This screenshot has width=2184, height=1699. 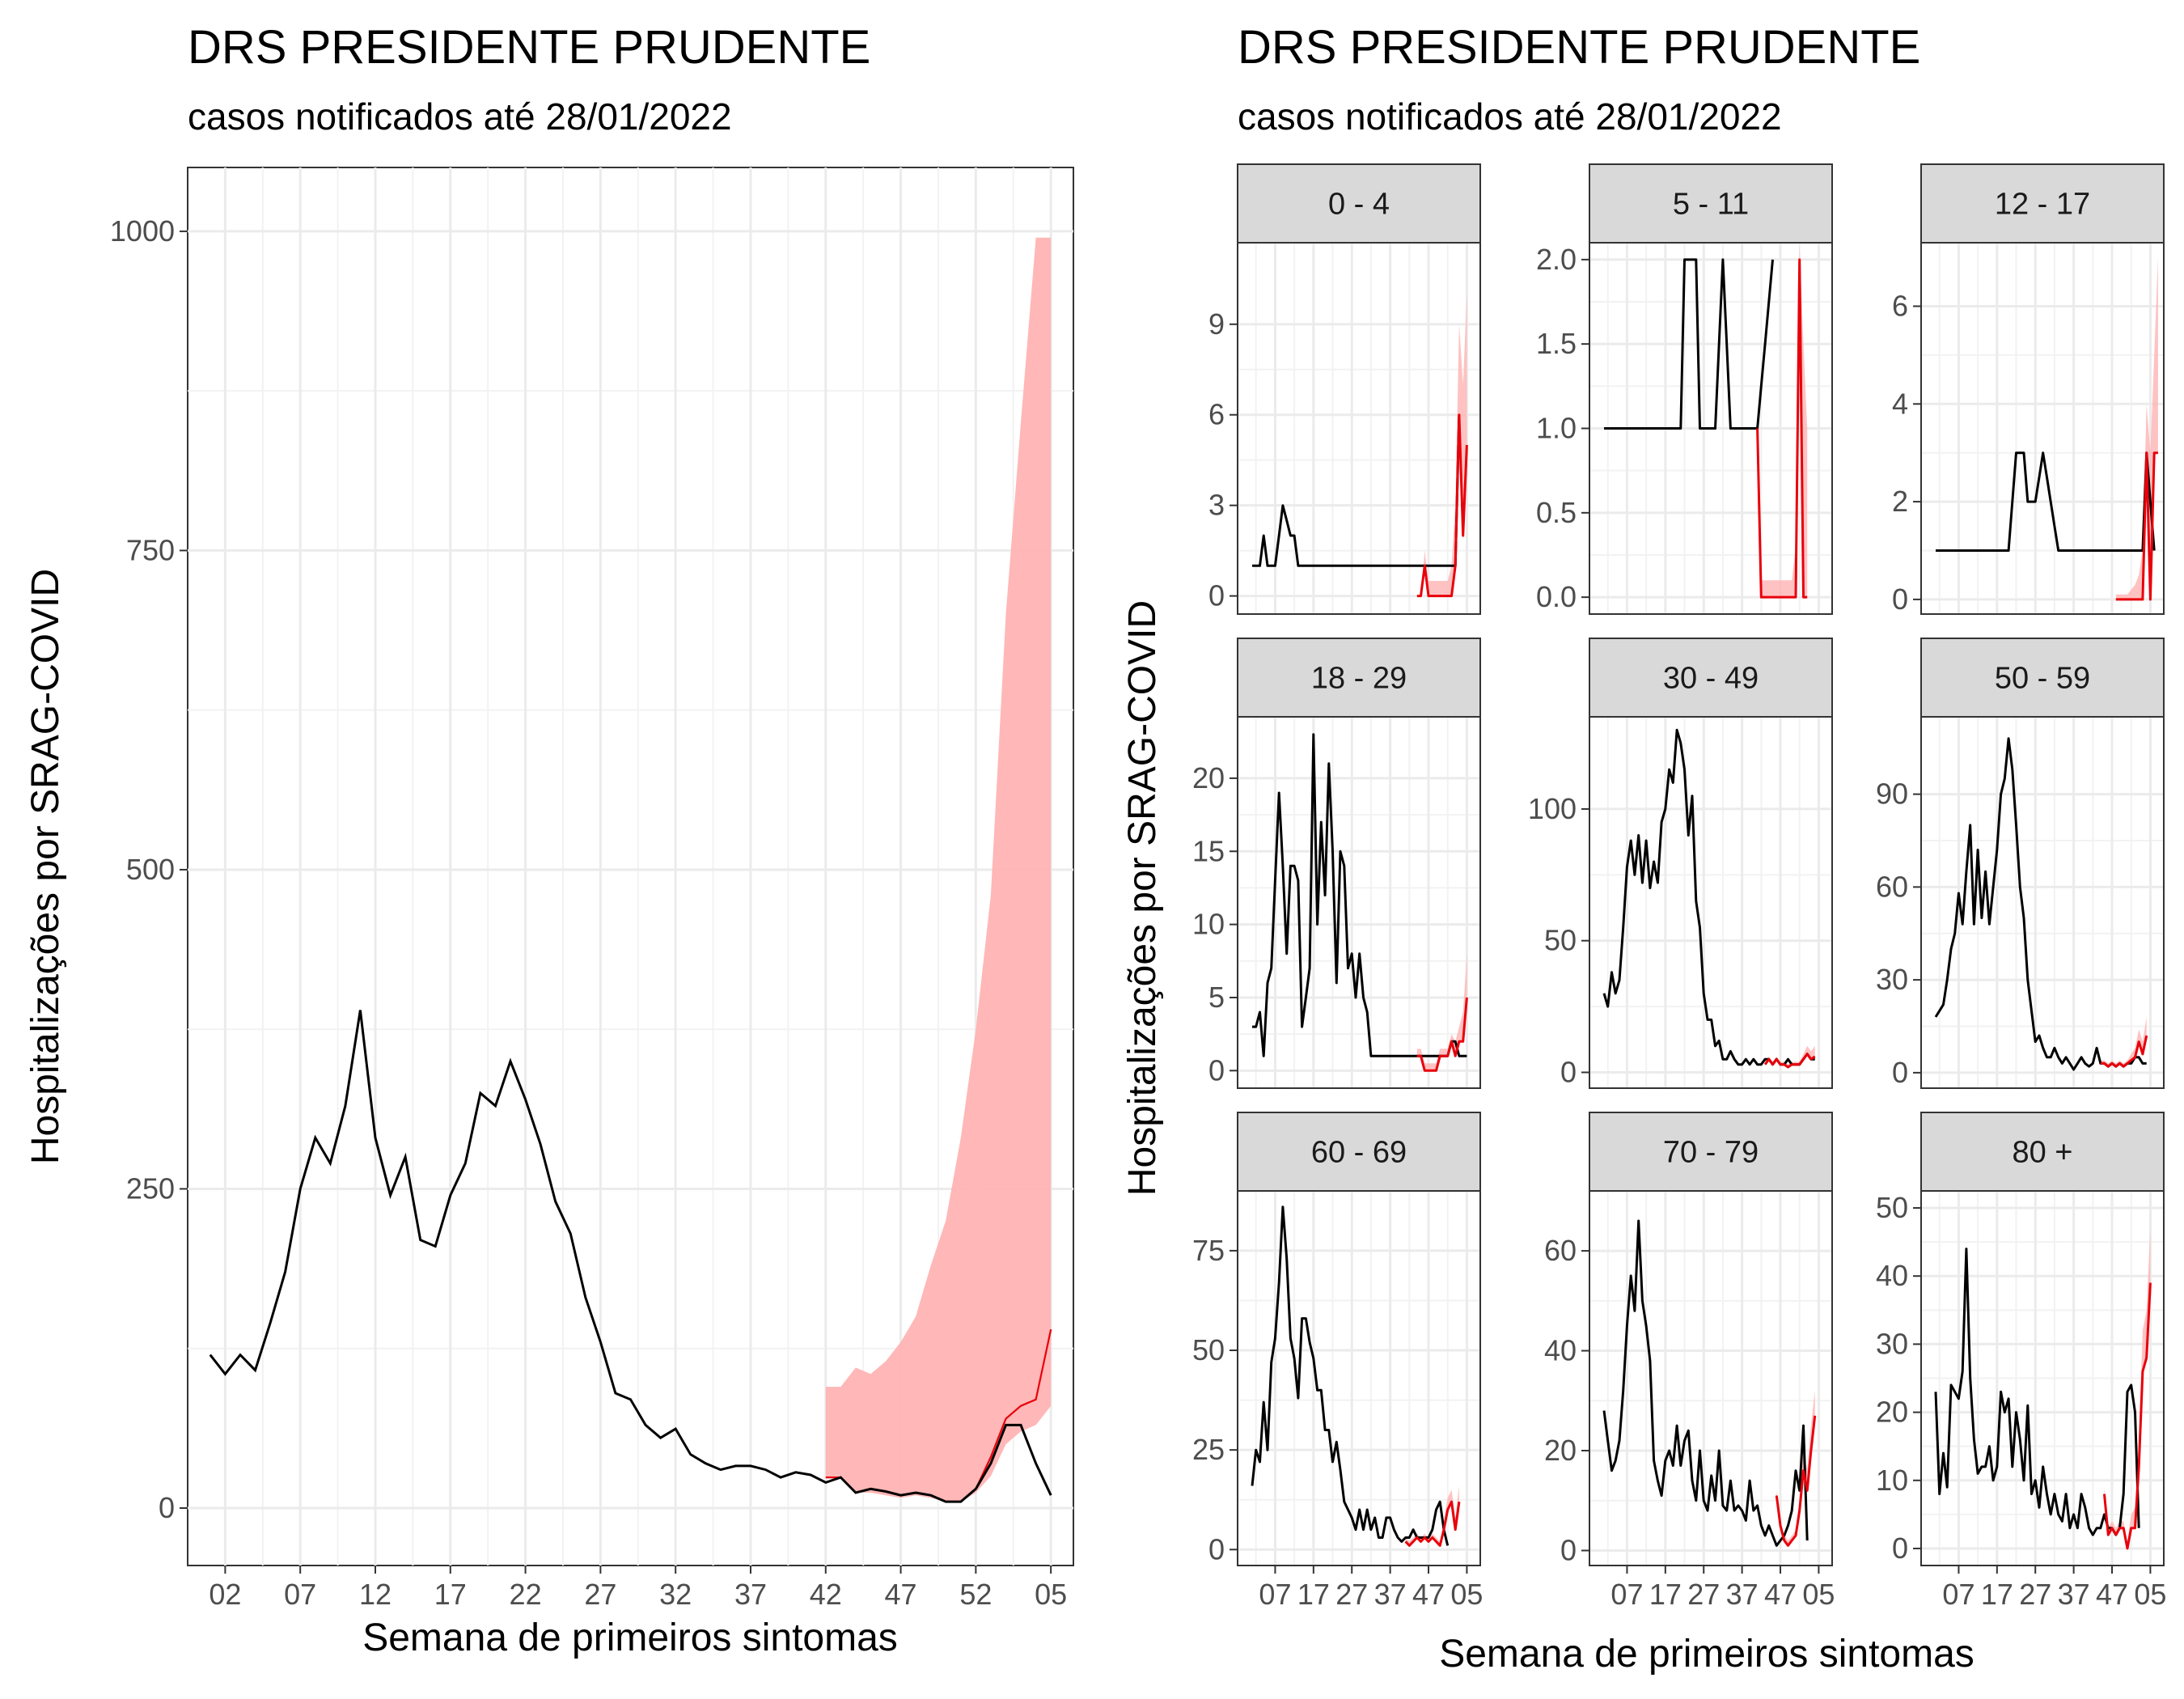 I want to click on facet-12-17: 12 - 17 0 2 4 6, so click(x=2029, y=389).